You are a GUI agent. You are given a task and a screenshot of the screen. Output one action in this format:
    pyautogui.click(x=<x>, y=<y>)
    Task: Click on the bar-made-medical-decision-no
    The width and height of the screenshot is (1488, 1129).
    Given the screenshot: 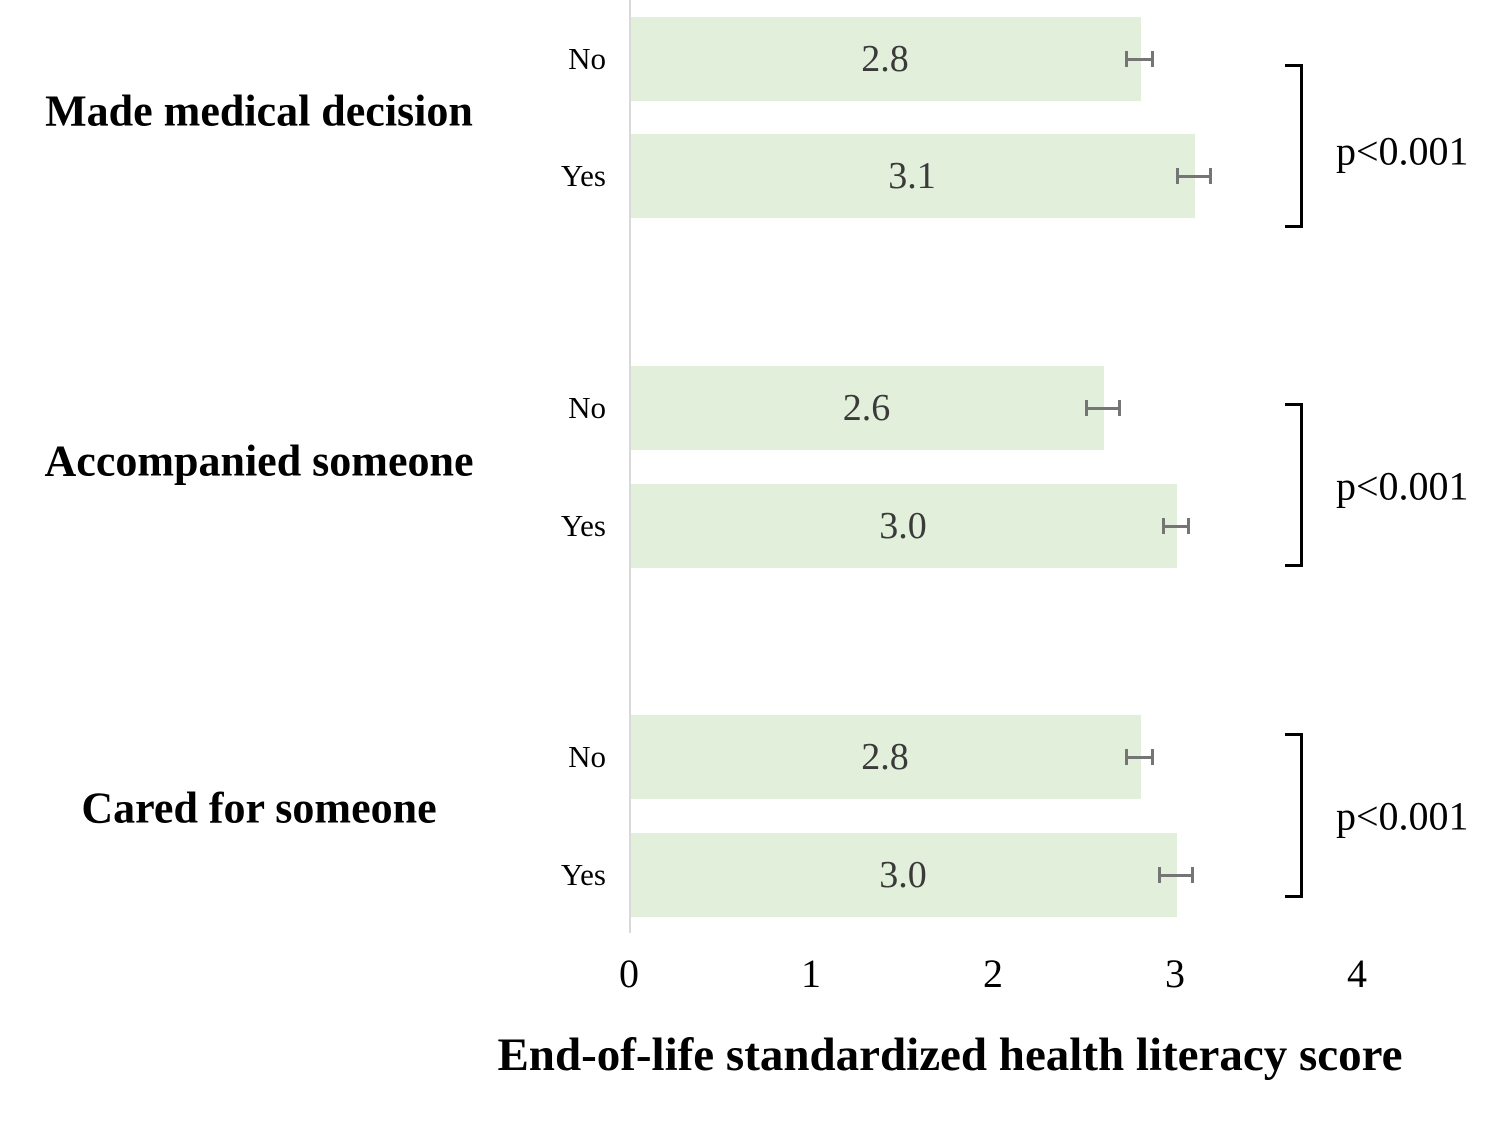 What is the action you would take?
    pyautogui.click(x=886, y=59)
    